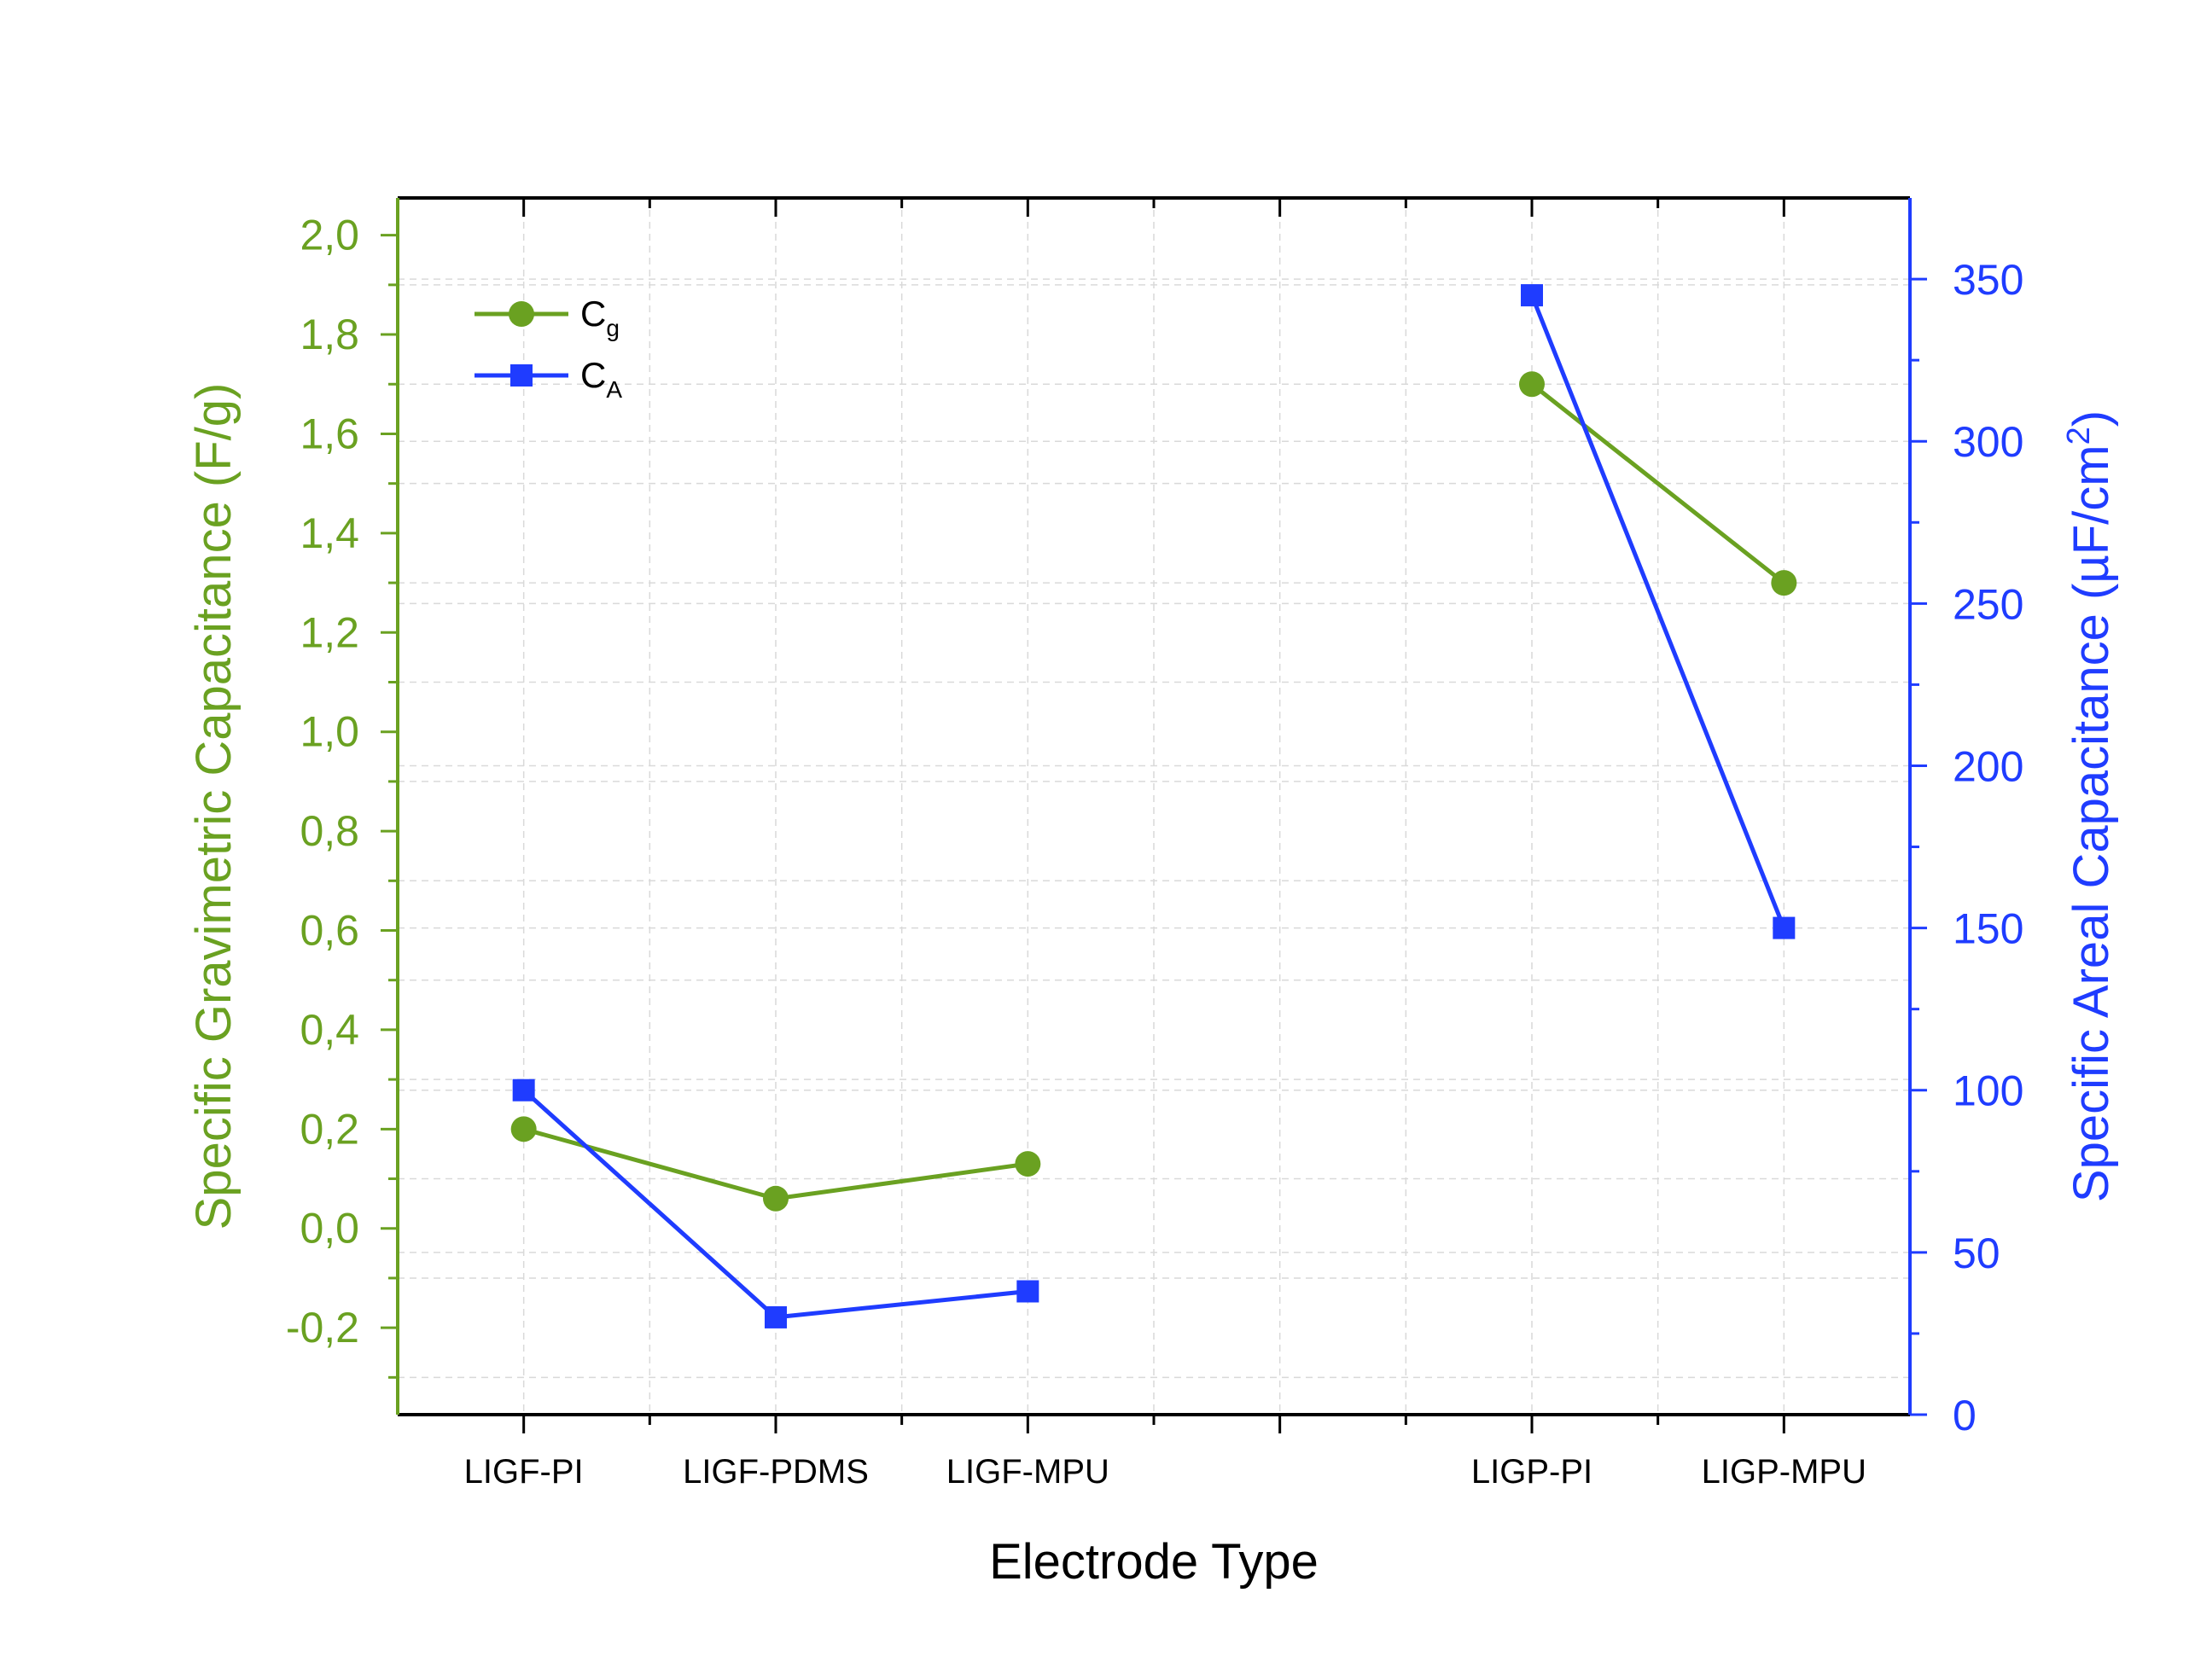 The image size is (2195, 1680). I want to click on right-axis-title-main: Specific Areal Capacitance (µF/cm, so click(2091, 824).